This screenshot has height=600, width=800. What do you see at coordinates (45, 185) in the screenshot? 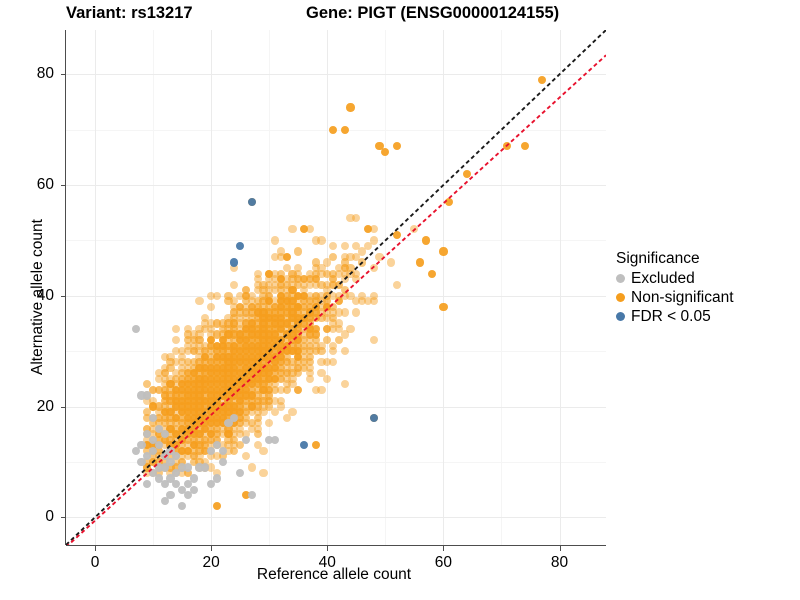
I see `y-tick-label: 60` at bounding box center [45, 185].